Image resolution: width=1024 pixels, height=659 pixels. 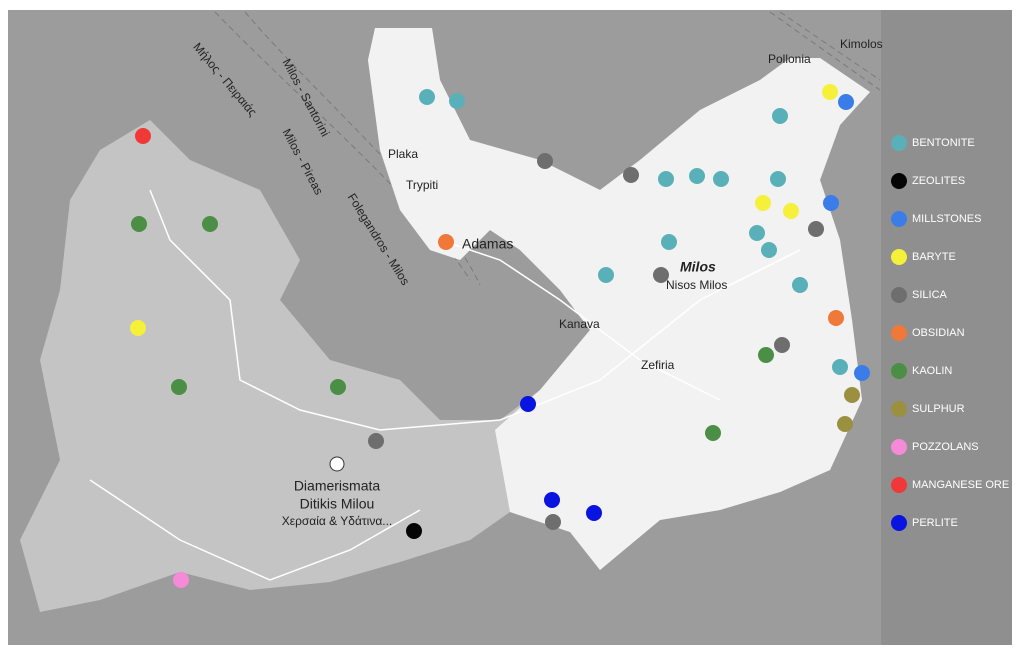 I want to click on legend-label: SULPHUR, so click(x=938, y=409).